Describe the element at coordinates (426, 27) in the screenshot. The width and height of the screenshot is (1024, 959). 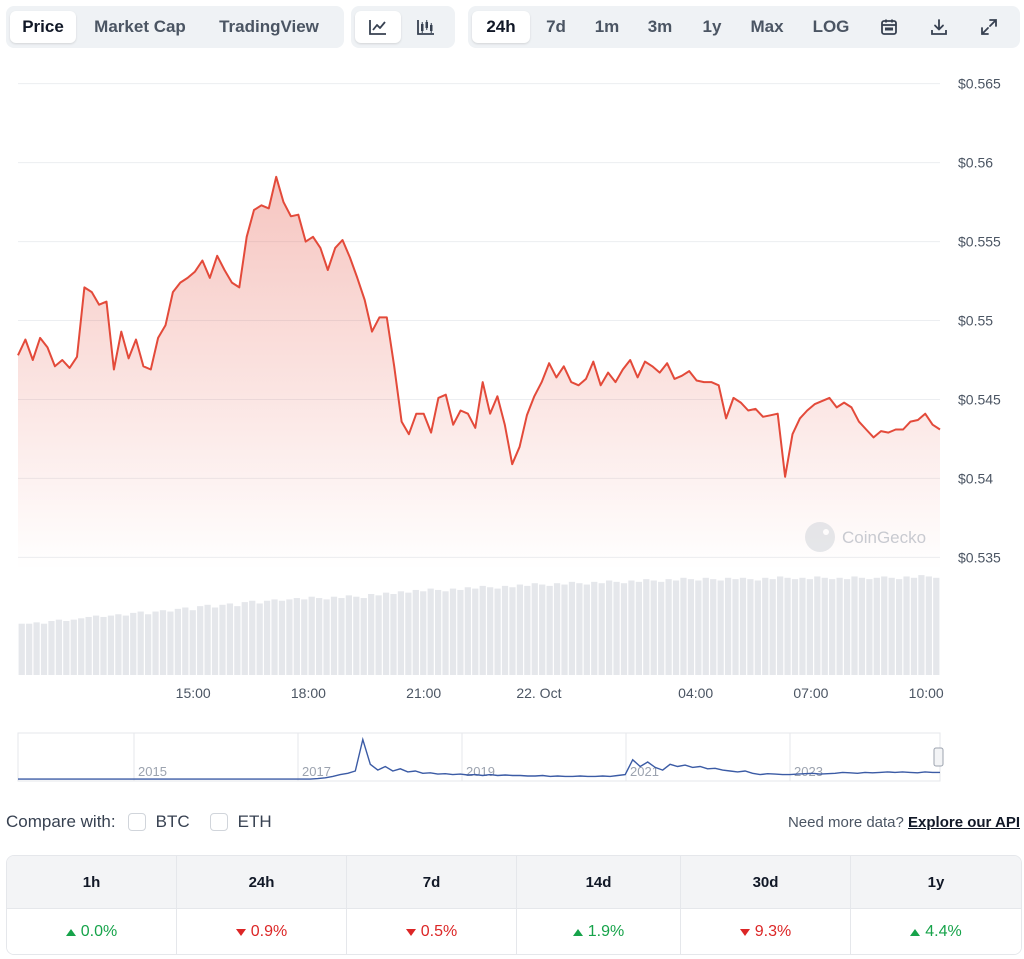
I see `candlestick-chart-tab` at that location.